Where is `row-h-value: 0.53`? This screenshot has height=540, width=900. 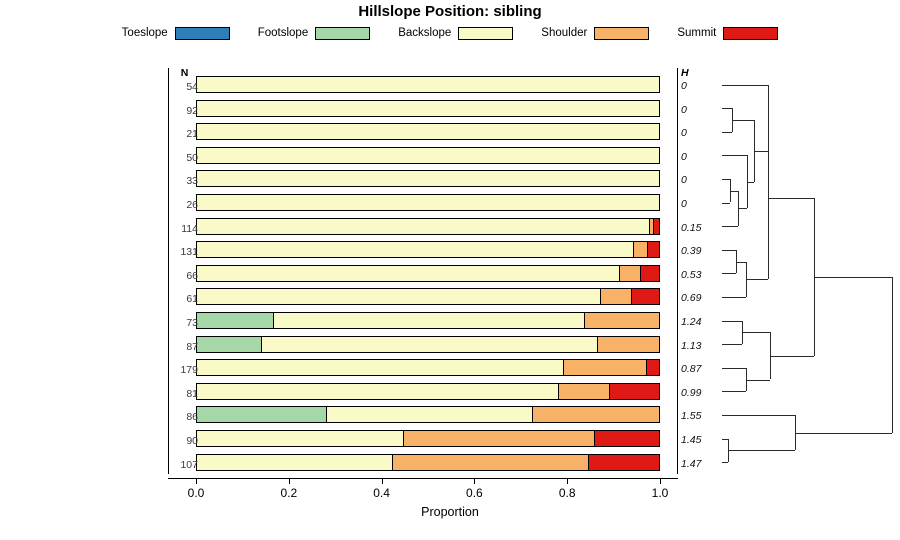
row-h-value: 0.53 is located at coordinates (691, 274).